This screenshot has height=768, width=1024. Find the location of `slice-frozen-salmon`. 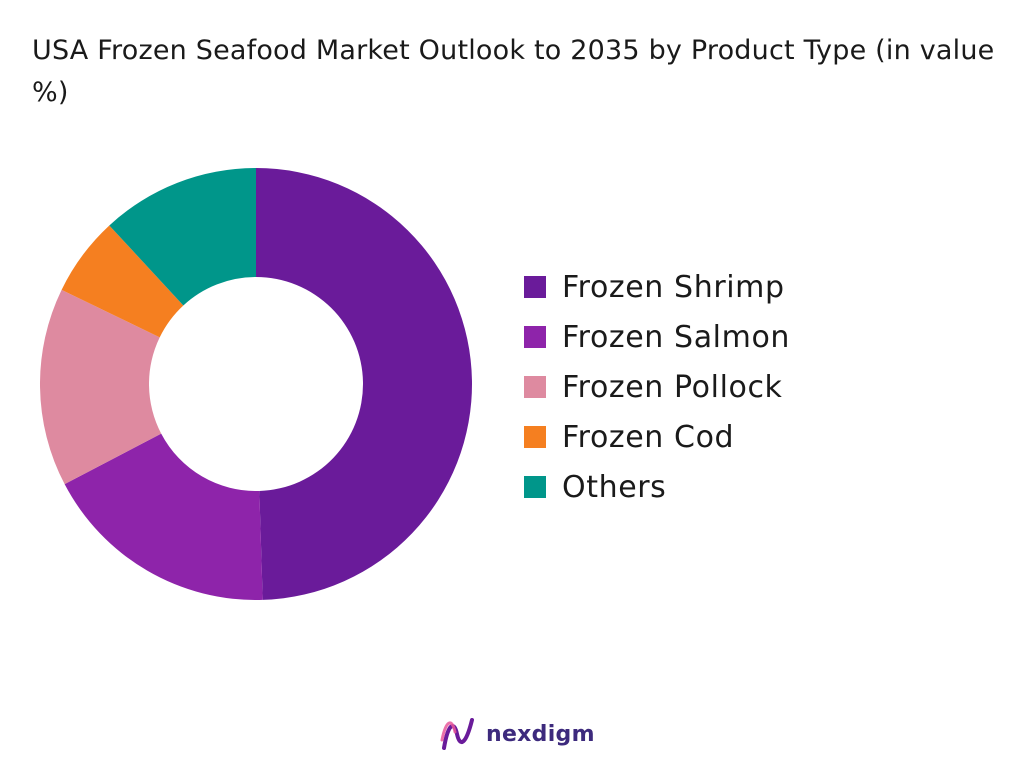

slice-frozen-salmon is located at coordinates (163, 516).